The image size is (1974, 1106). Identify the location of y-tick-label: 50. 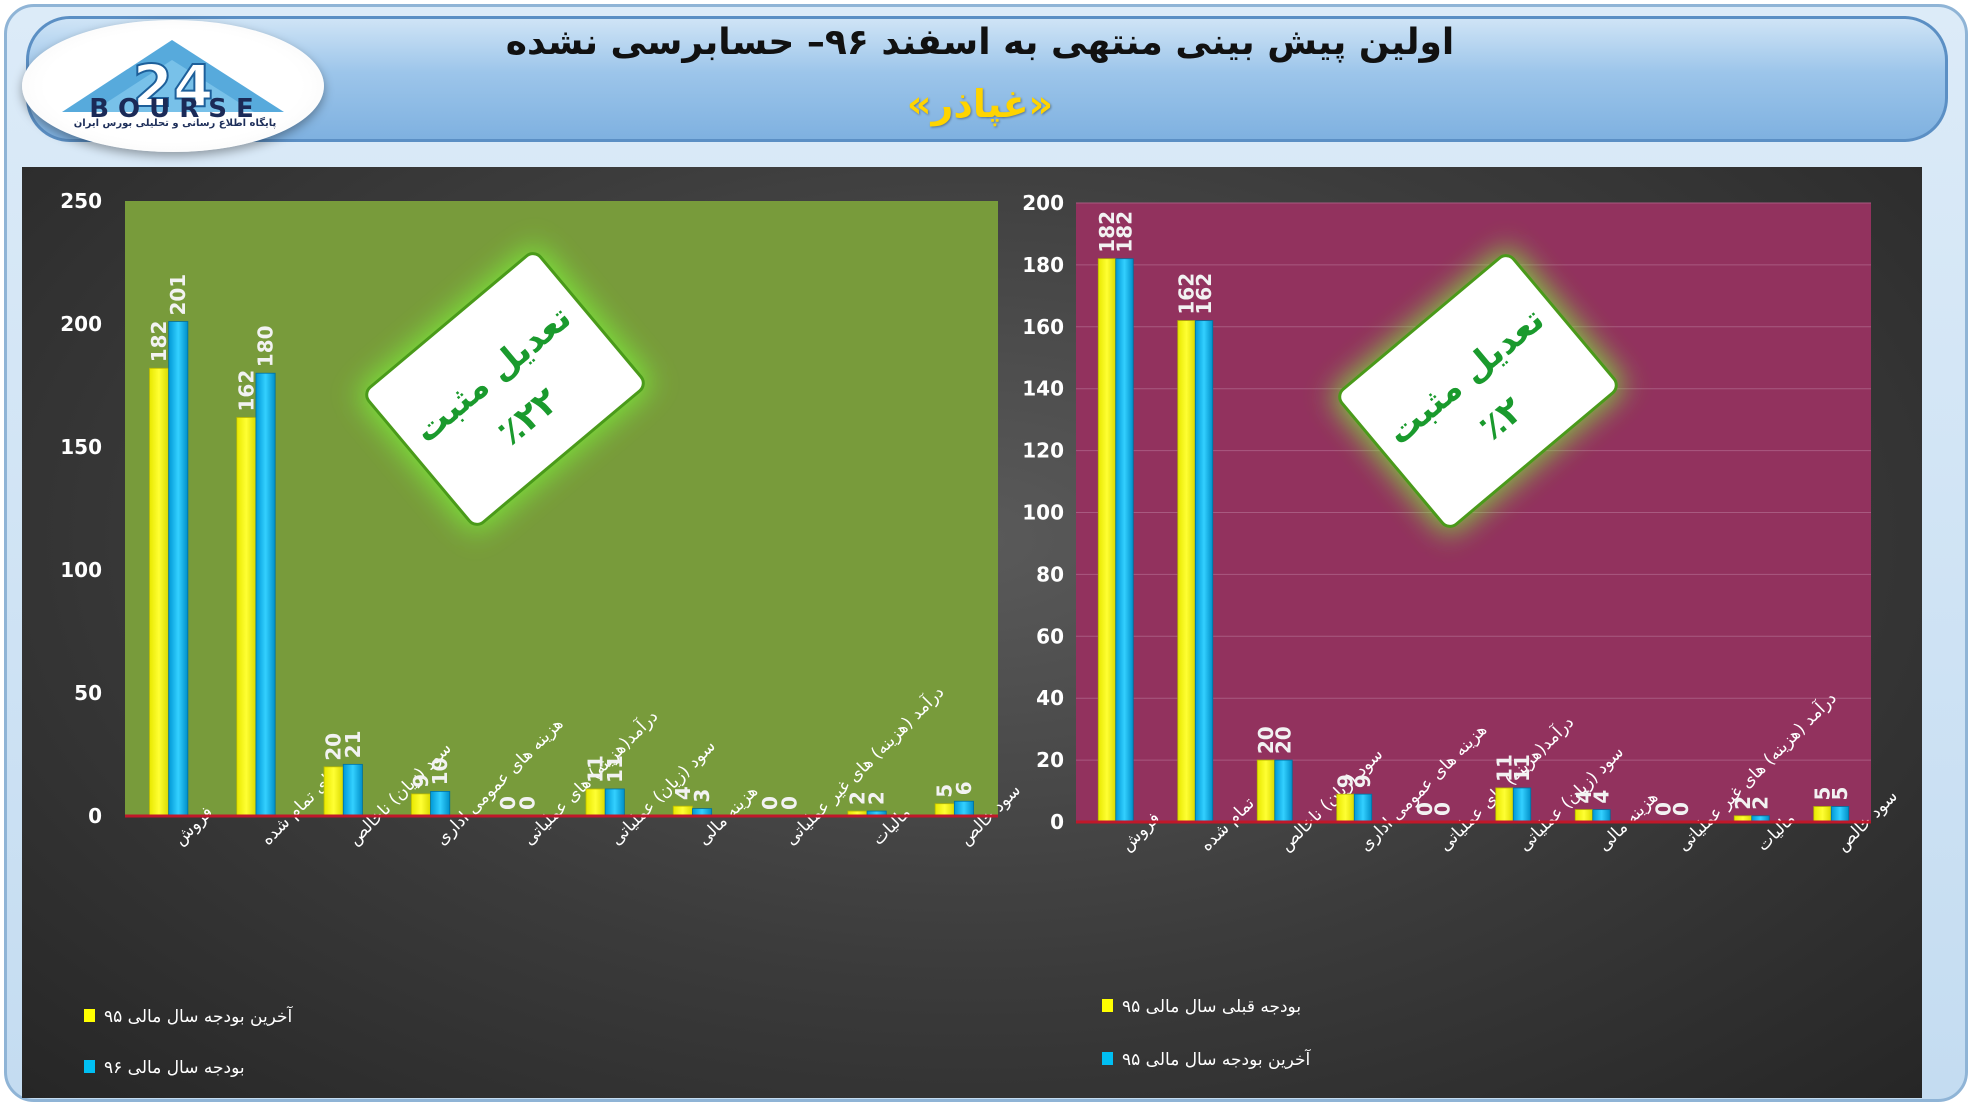
(88, 693).